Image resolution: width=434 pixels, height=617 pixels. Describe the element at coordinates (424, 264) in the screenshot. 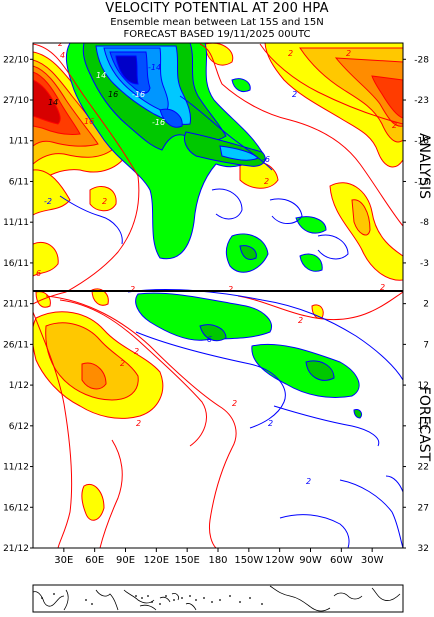

I see `y-tick-label-right: -3` at that location.